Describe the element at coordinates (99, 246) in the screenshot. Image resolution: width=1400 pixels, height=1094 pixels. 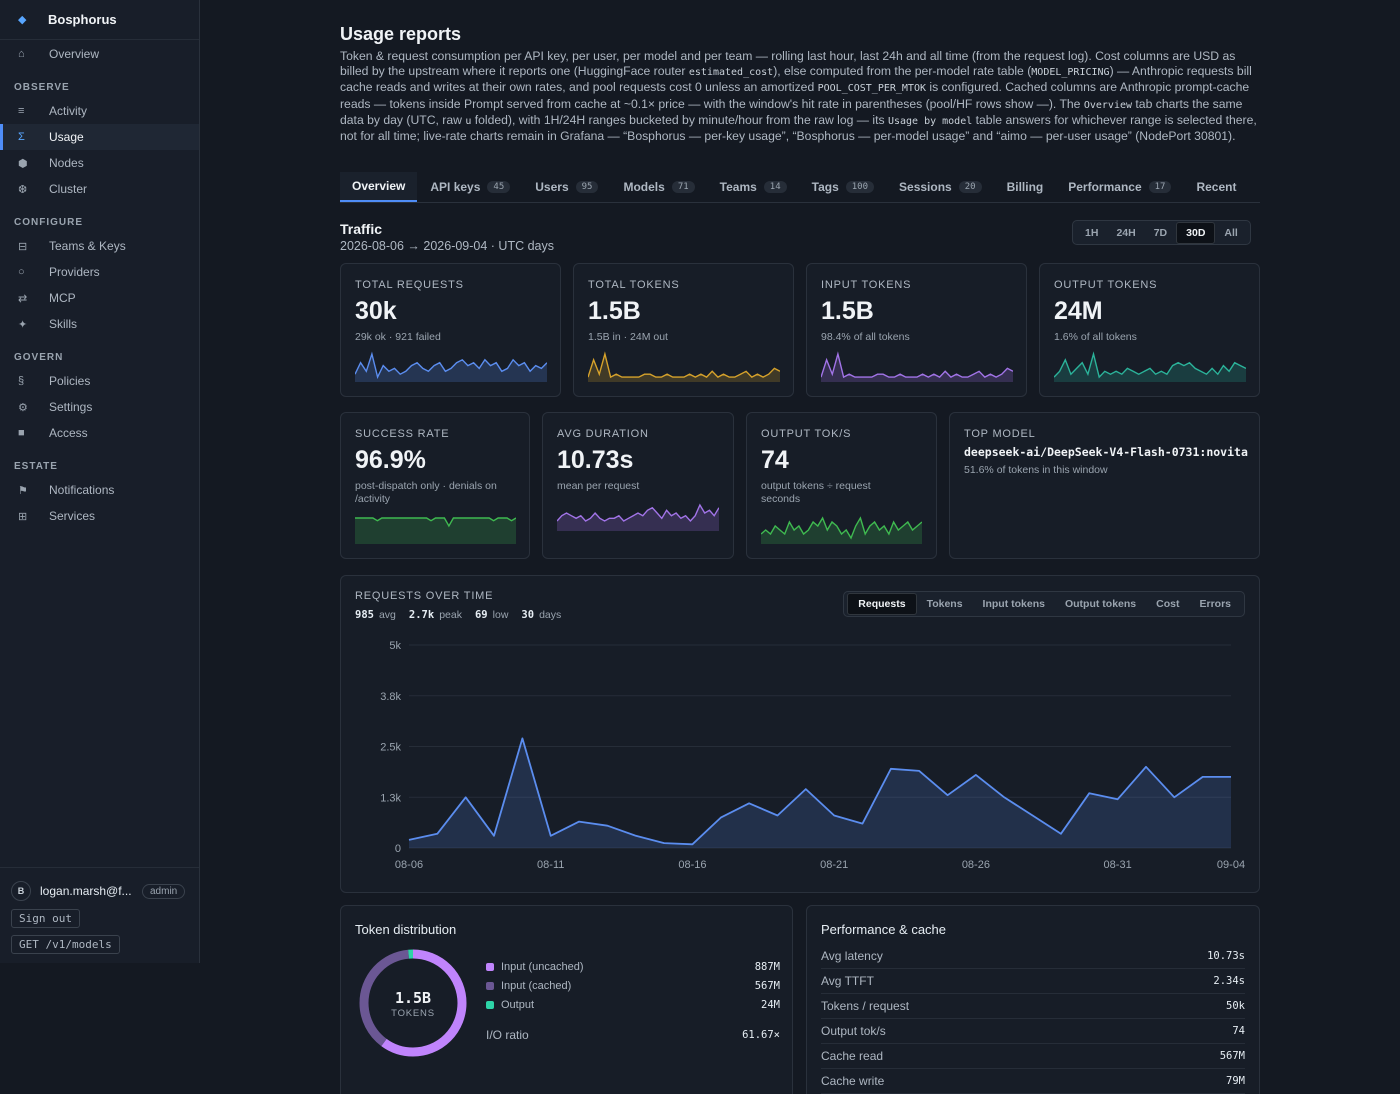
I see `sidebar-item-teams-keys: ⊟ Teams & Keys` at that location.